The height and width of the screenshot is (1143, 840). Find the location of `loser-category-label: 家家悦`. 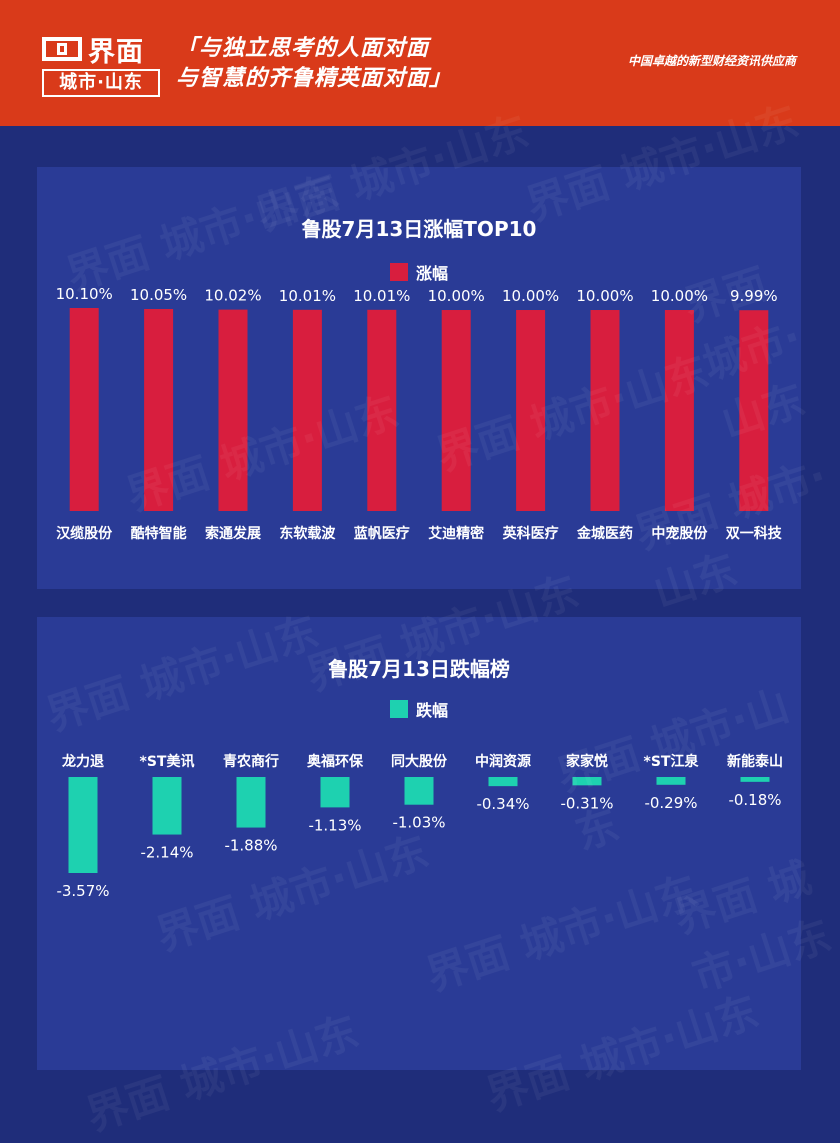

loser-category-label: 家家悦 is located at coordinates (587, 761).